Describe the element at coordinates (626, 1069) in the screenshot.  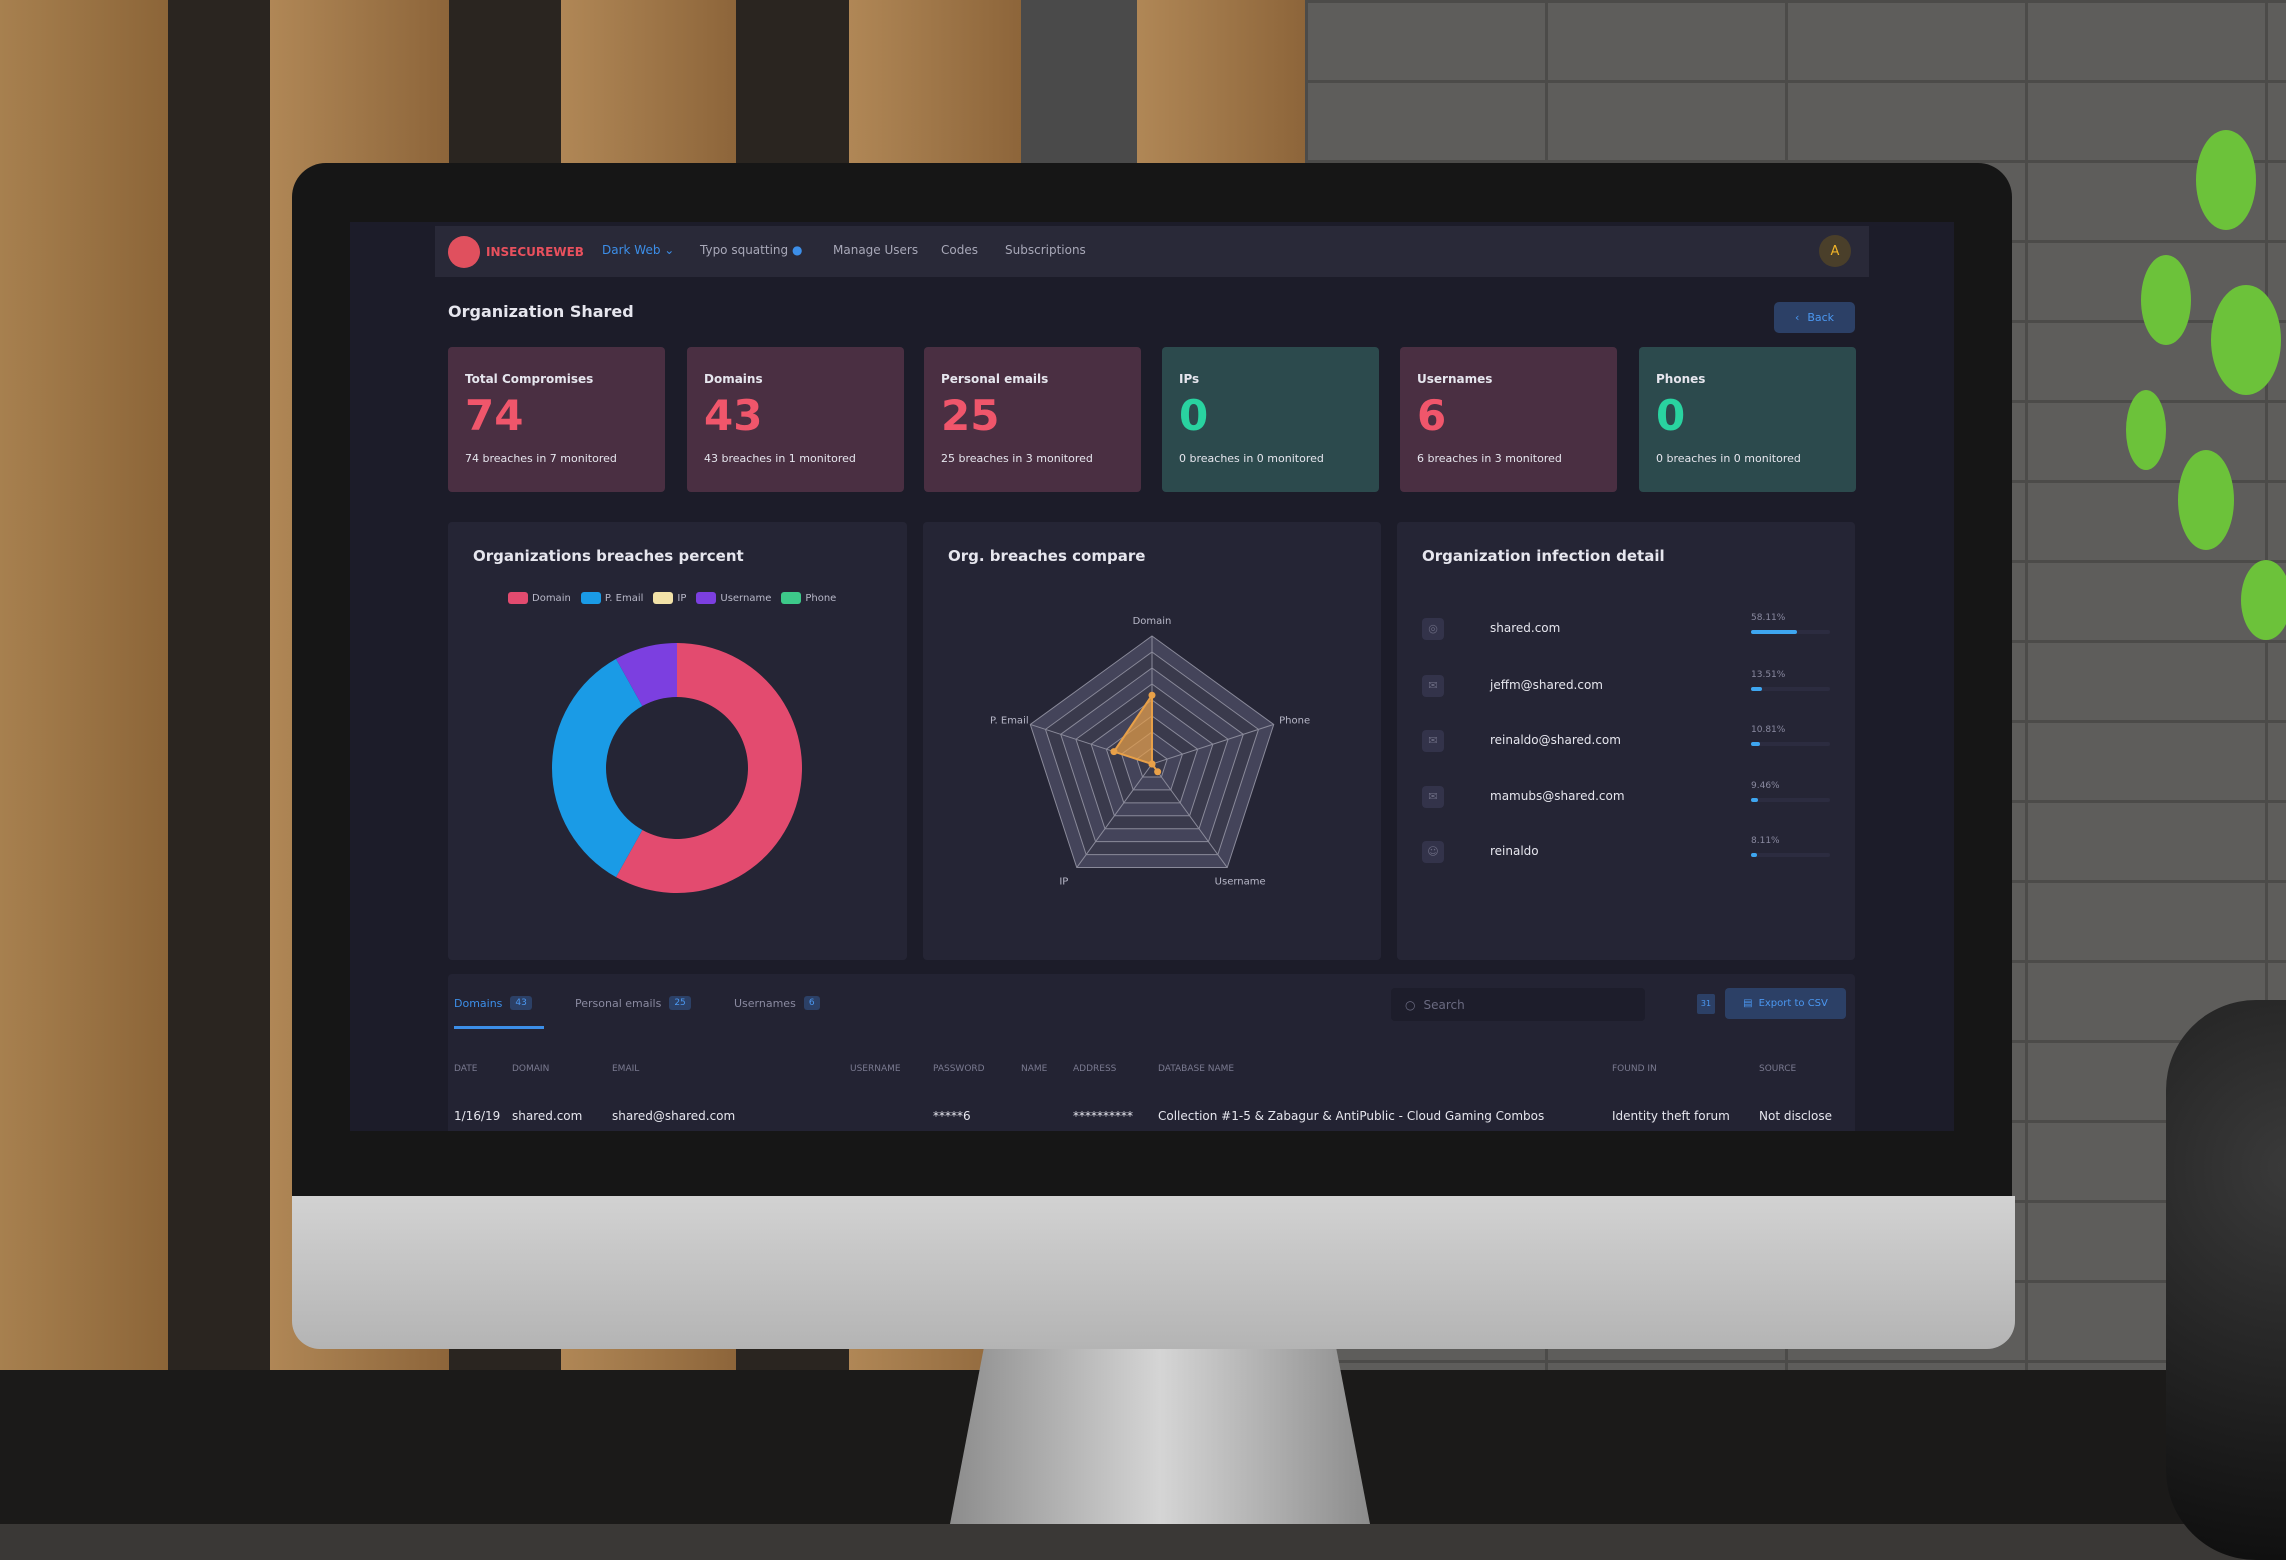
I see `column-header: Email` at that location.